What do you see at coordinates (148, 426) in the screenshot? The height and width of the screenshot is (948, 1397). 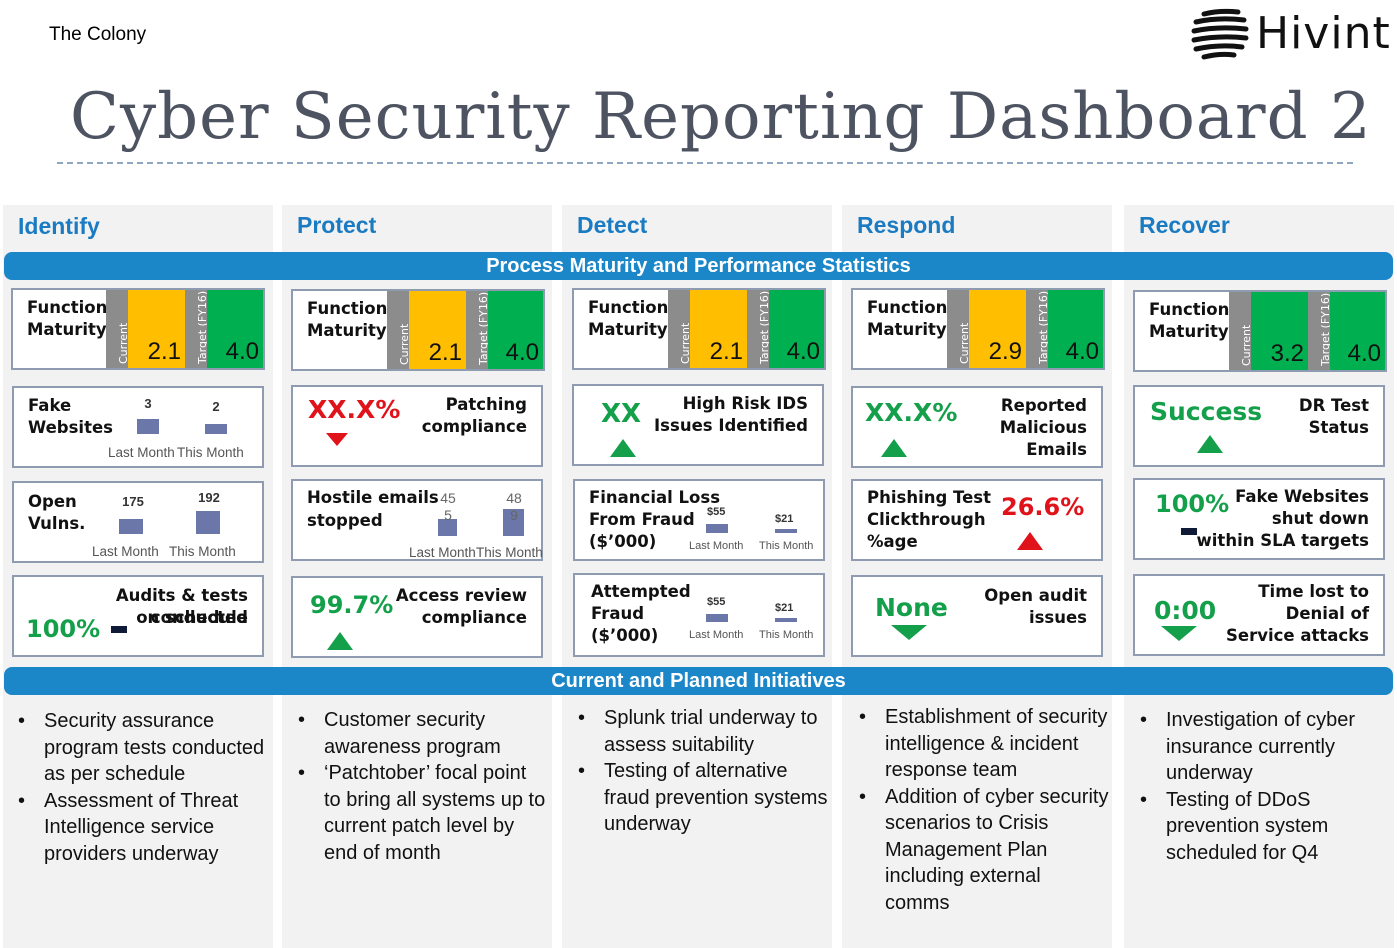 I see `fake-websites-last-bar` at bounding box center [148, 426].